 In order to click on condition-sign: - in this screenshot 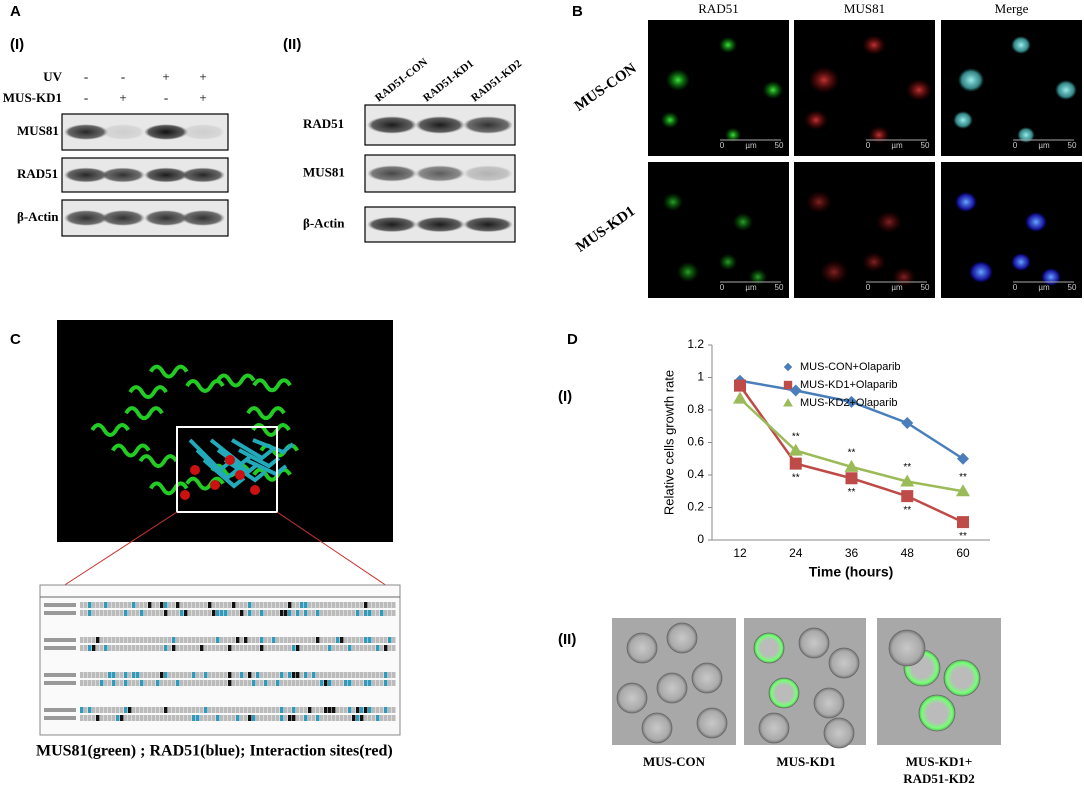, I will do `click(86, 97)`.